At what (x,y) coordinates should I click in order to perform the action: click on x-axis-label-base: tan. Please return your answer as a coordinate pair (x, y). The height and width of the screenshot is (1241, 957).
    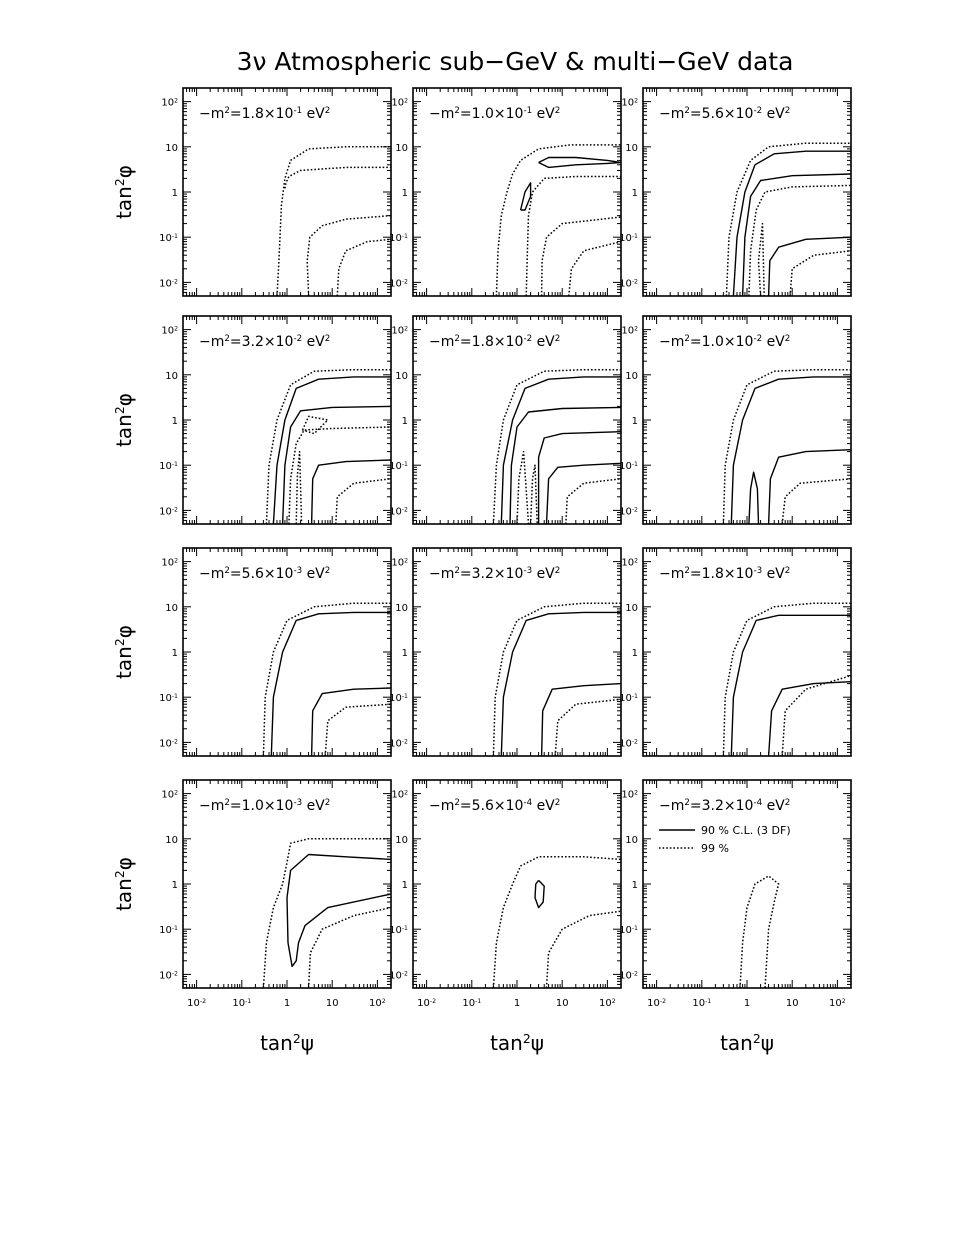
    Looking at the image, I should click on (736, 1043).